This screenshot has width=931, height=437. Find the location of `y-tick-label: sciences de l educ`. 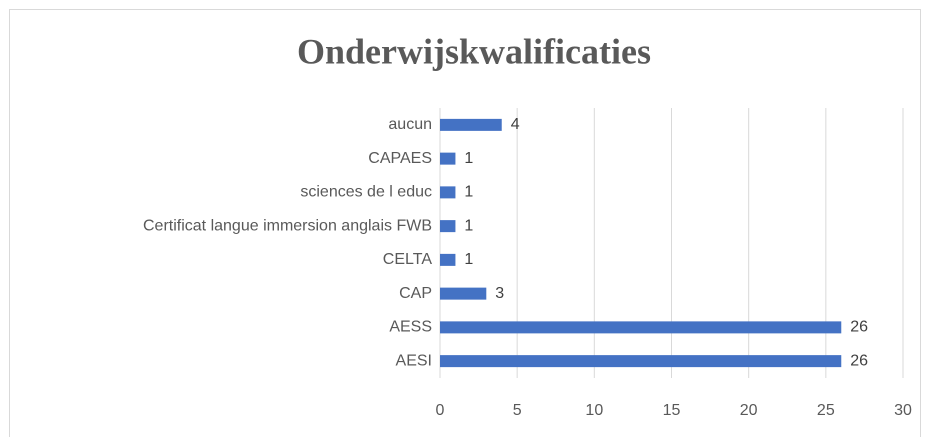

y-tick-label: sciences de l educ is located at coordinates (366, 192).